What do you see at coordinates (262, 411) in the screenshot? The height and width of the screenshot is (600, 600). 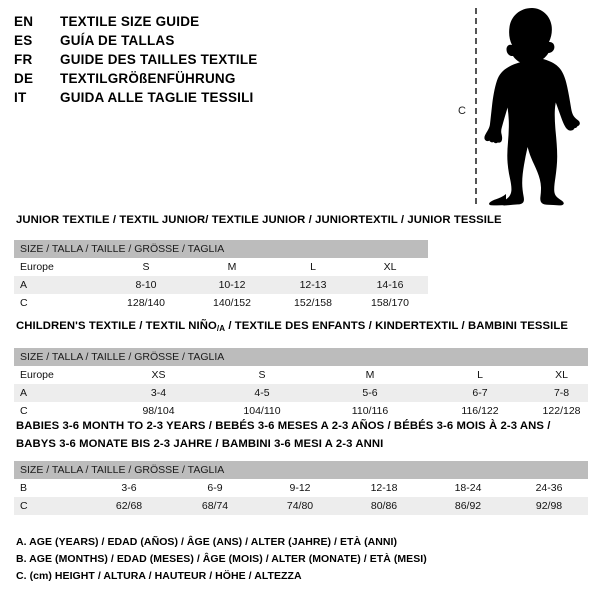 I see `cell: 104/110` at bounding box center [262, 411].